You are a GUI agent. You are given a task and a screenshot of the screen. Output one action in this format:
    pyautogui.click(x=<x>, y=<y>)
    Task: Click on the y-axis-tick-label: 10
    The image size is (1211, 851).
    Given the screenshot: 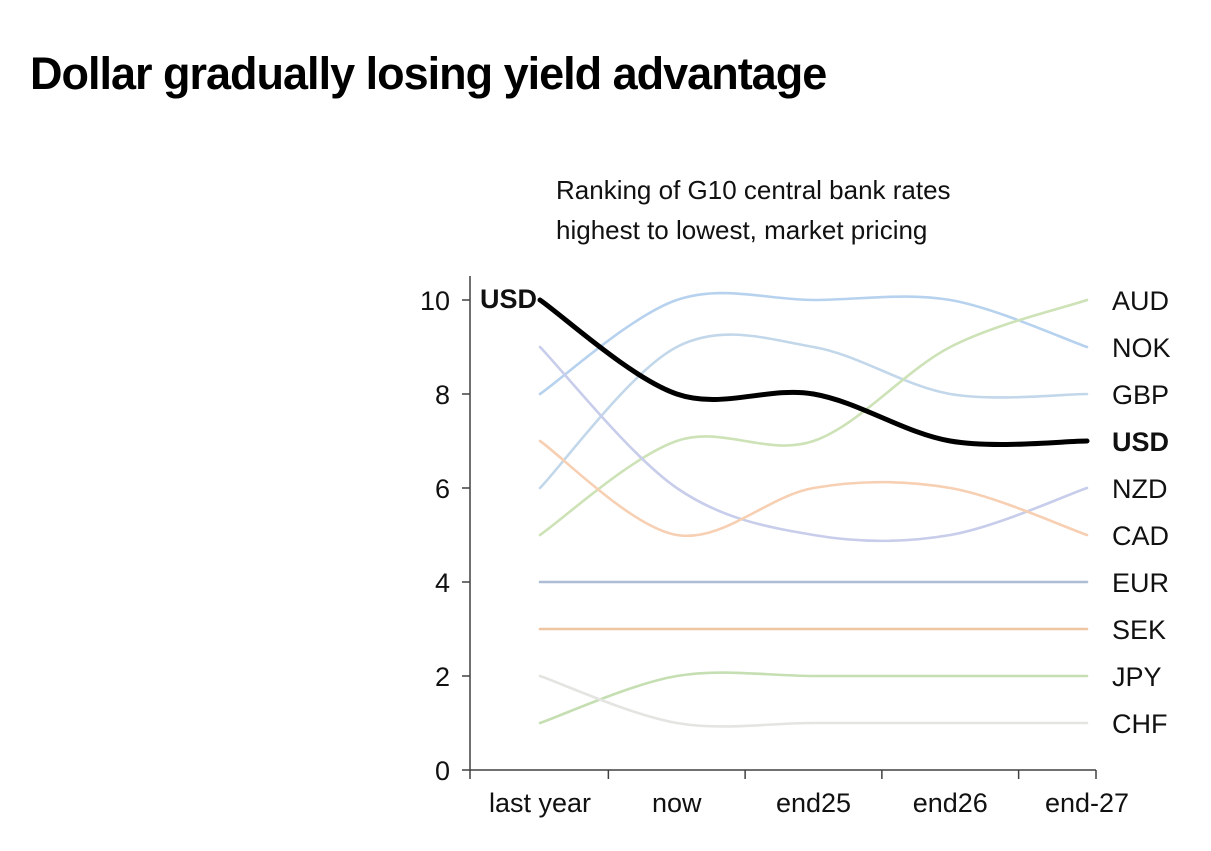 What is the action you would take?
    pyautogui.click(x=435, y=301)
    